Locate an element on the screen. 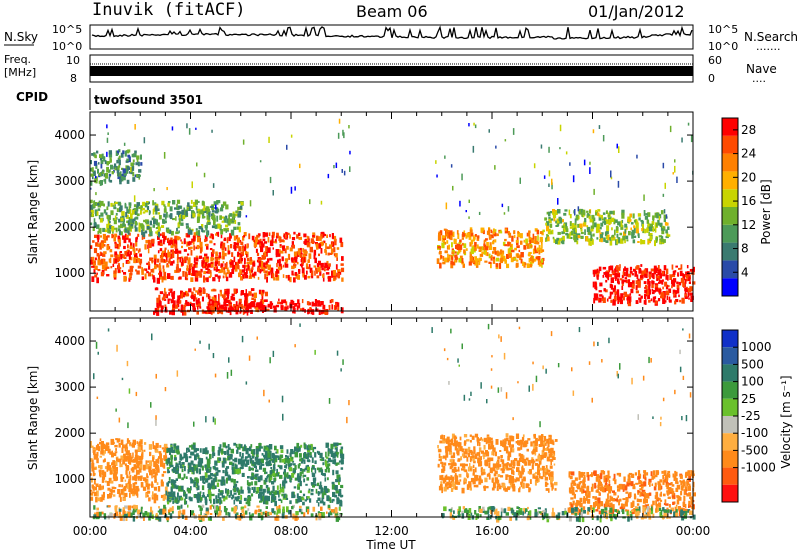 The image size is (800, 554). nsky-label: N.Sky is located at coordinates (21, 37).